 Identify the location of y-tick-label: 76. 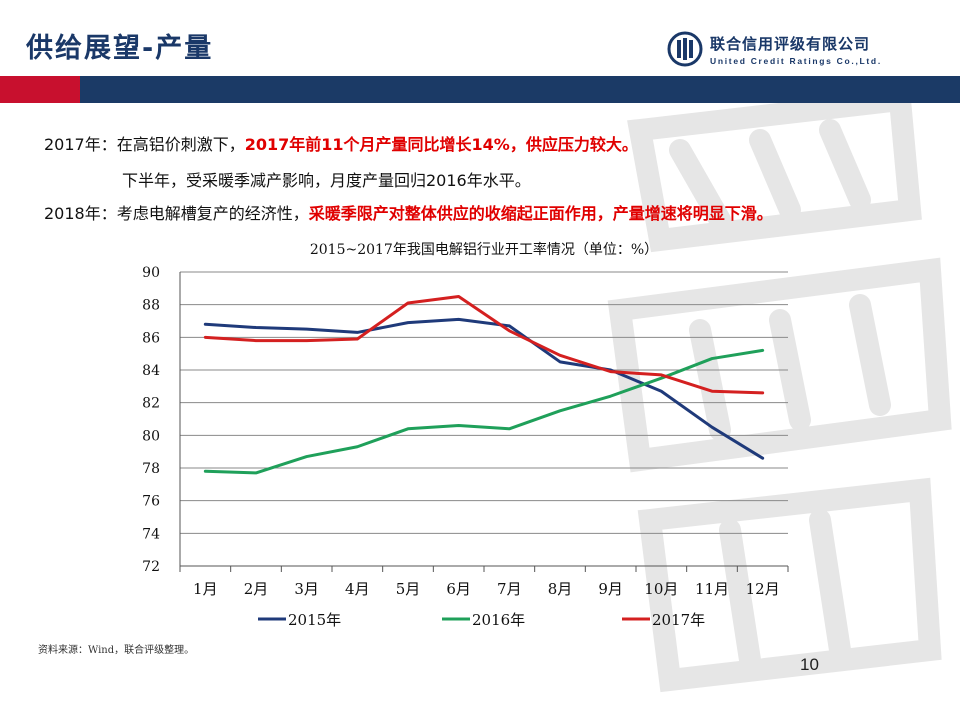
(151, 502).